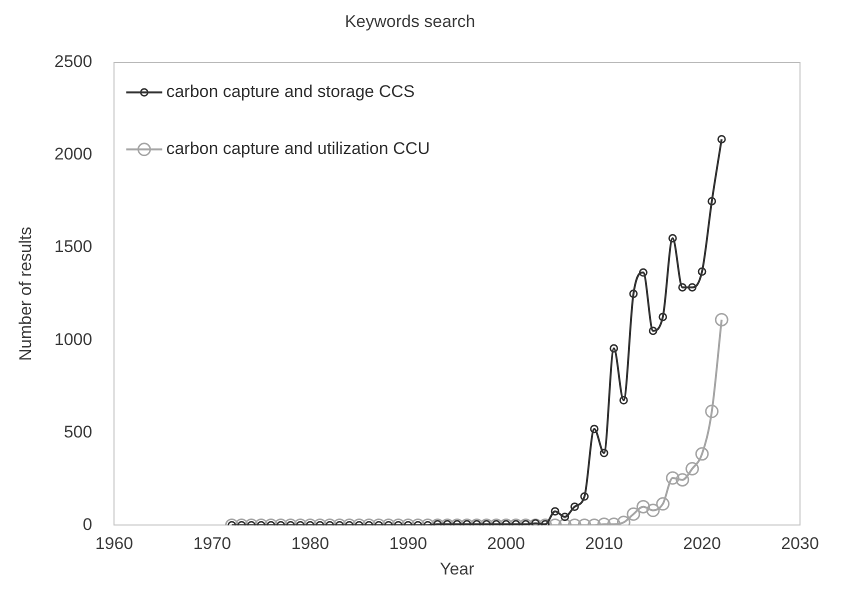  What do you see at coordinates (800, 544) in the screenshot?
I see `x-tick-label: 2030` at bounding box center [800, 544].